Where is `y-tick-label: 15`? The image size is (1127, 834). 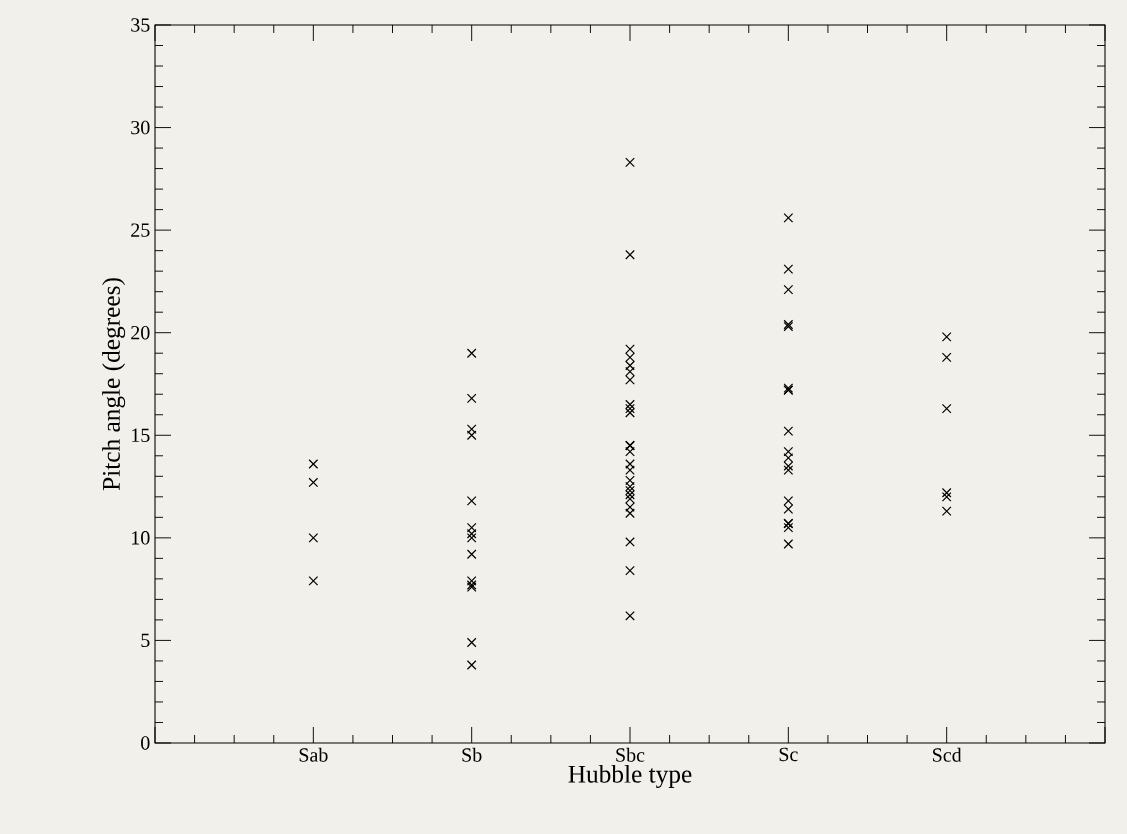 y-tick-label: 15 is located at coordinates (141, 435).